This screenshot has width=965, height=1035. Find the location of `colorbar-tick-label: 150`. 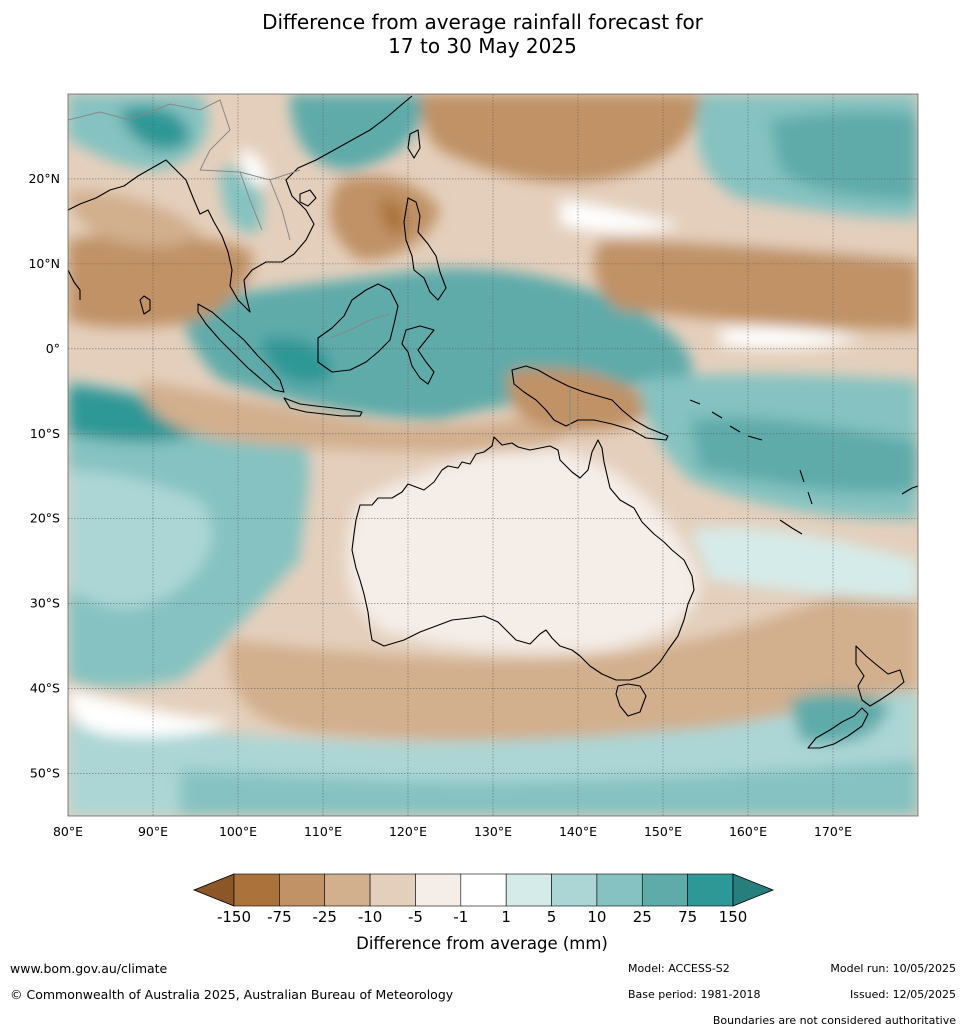

colorbar-tick-label: 150 is located at coordinates (733, 917).